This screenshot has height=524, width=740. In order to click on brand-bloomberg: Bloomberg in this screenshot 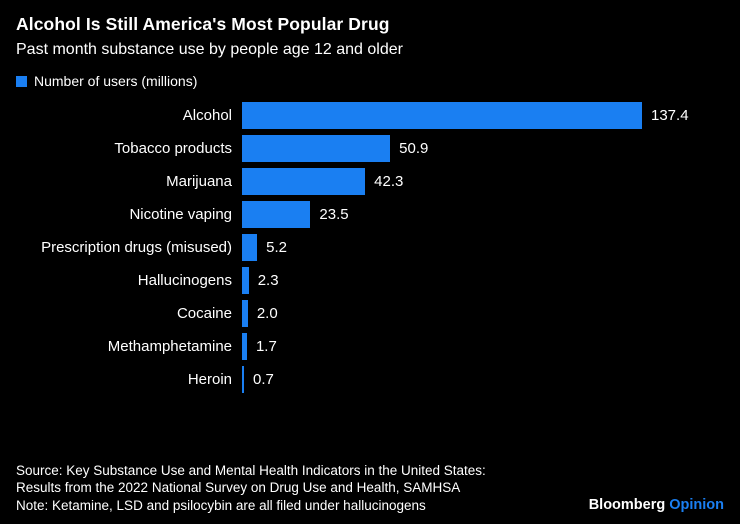, I will do `click(627, 505)`.